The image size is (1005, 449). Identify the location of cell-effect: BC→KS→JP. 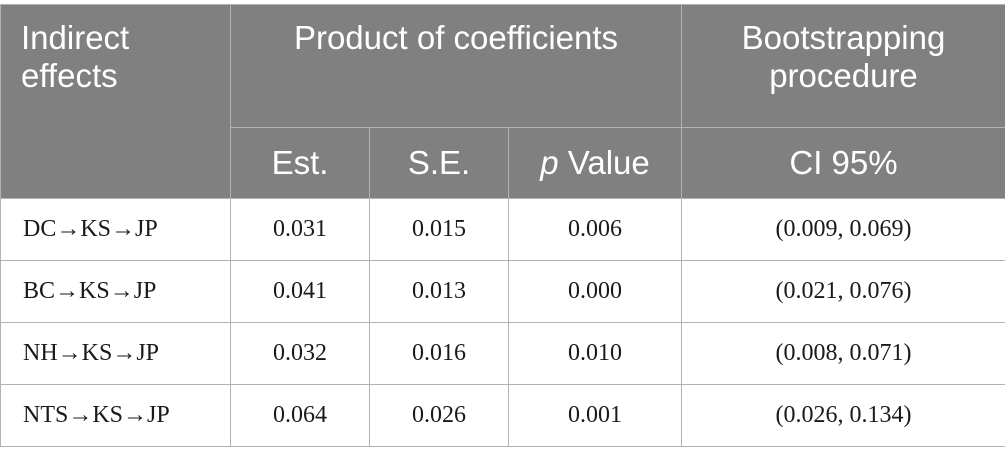
(115, 291).